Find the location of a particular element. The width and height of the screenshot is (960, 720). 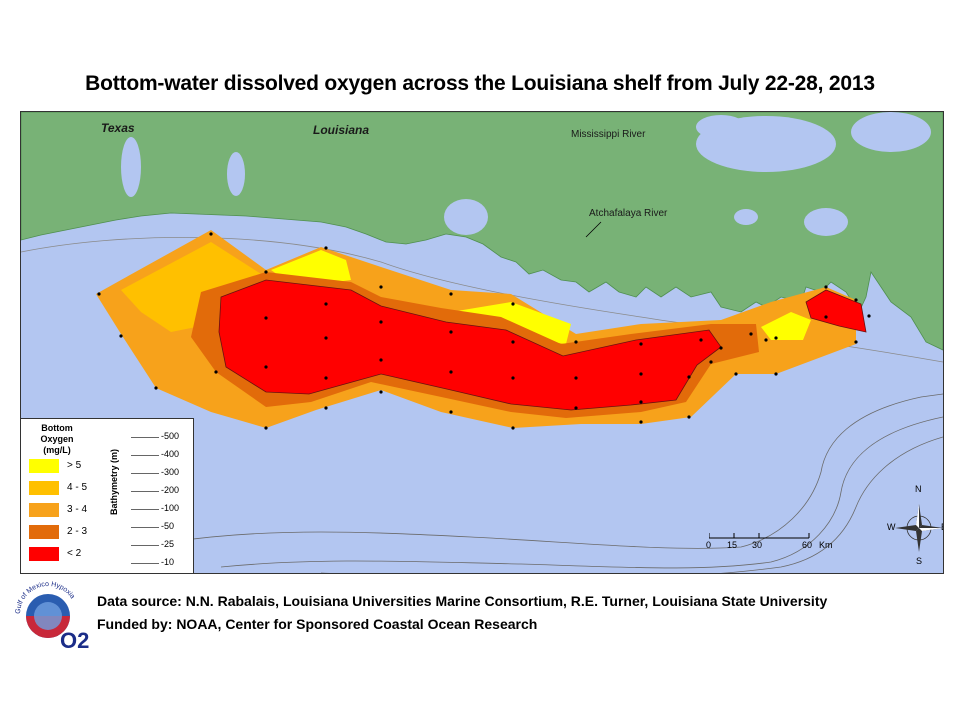

legend-item: < 2 is located at coordinates (76, 555).